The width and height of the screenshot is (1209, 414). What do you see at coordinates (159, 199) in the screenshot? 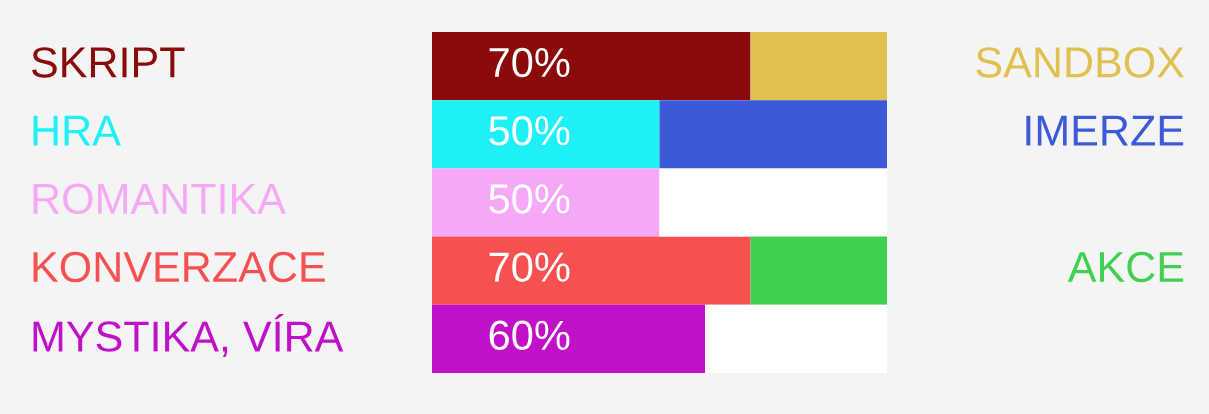
I see `y-tick-label: ROMANTIKA` at bounding box center [159, 199].